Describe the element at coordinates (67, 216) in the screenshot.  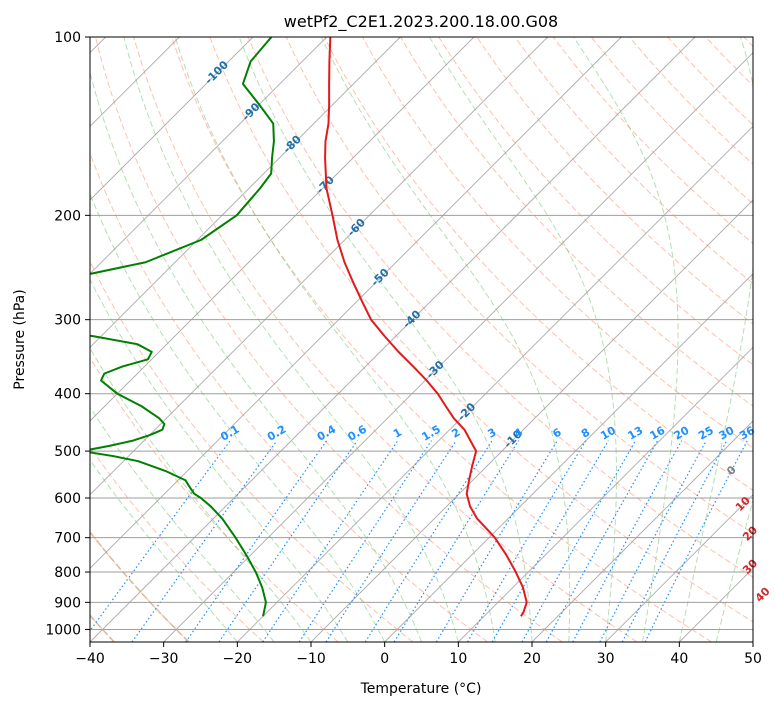
I see `y-tick-label: 200` at that location.